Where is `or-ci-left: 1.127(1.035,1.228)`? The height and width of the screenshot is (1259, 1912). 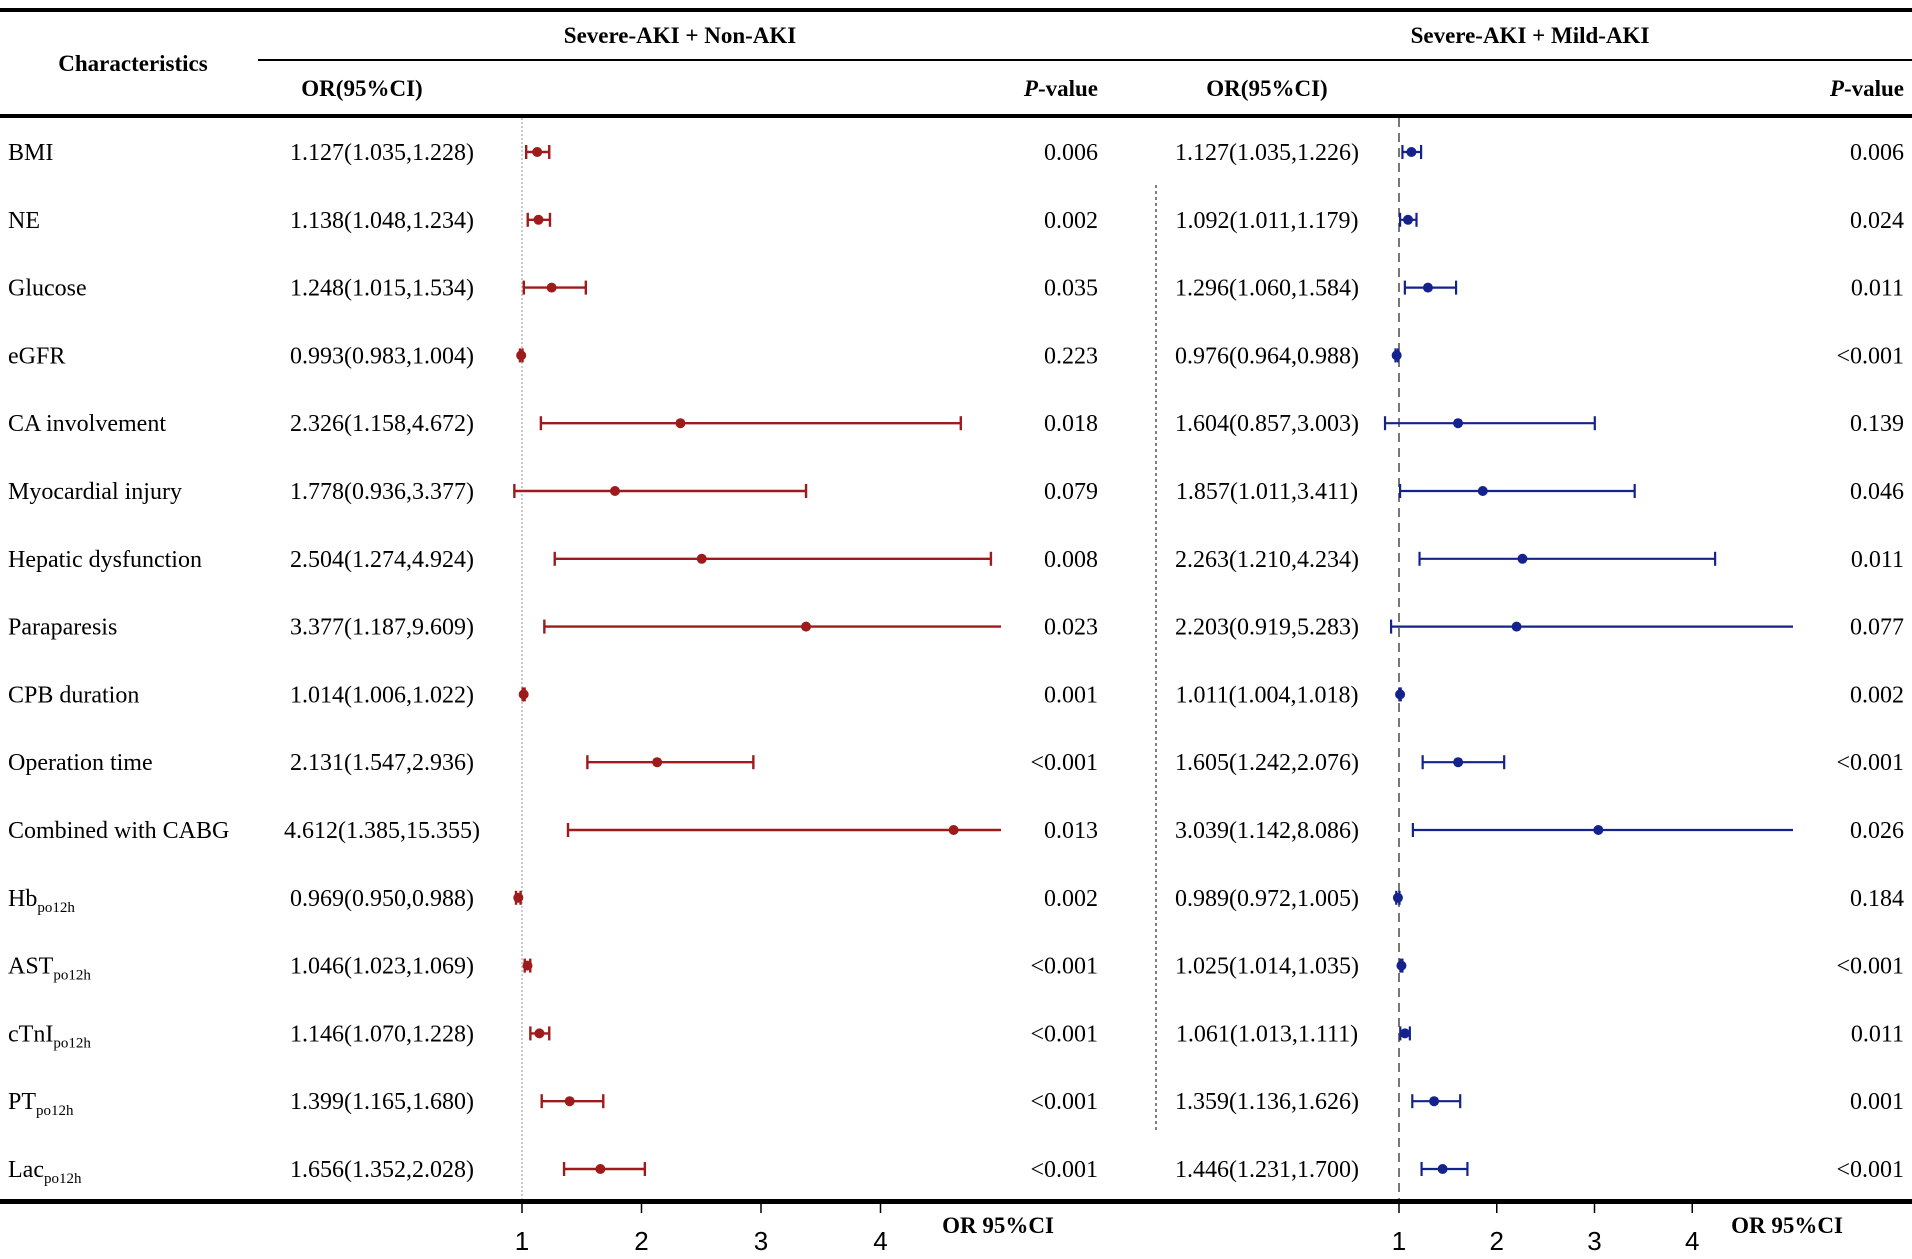
or-ci-left: 1.127(1.035,1.228) is located at coordinates (382, 153).